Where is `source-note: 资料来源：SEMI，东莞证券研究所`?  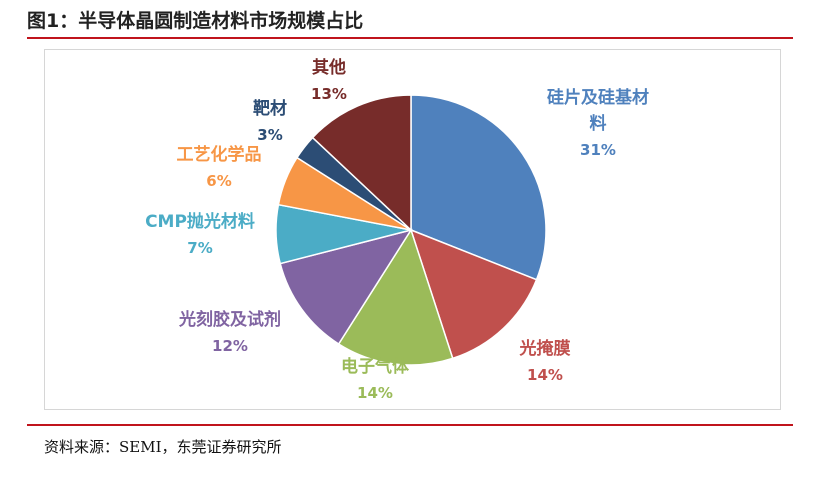 source-note: 资料来源：SEMI，东莞证券研究所 is located at coordinates (163, 447).